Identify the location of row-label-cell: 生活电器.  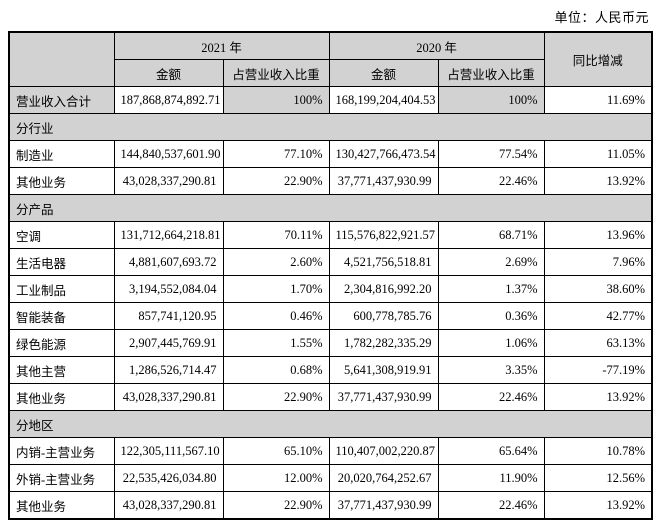
(61, 262).